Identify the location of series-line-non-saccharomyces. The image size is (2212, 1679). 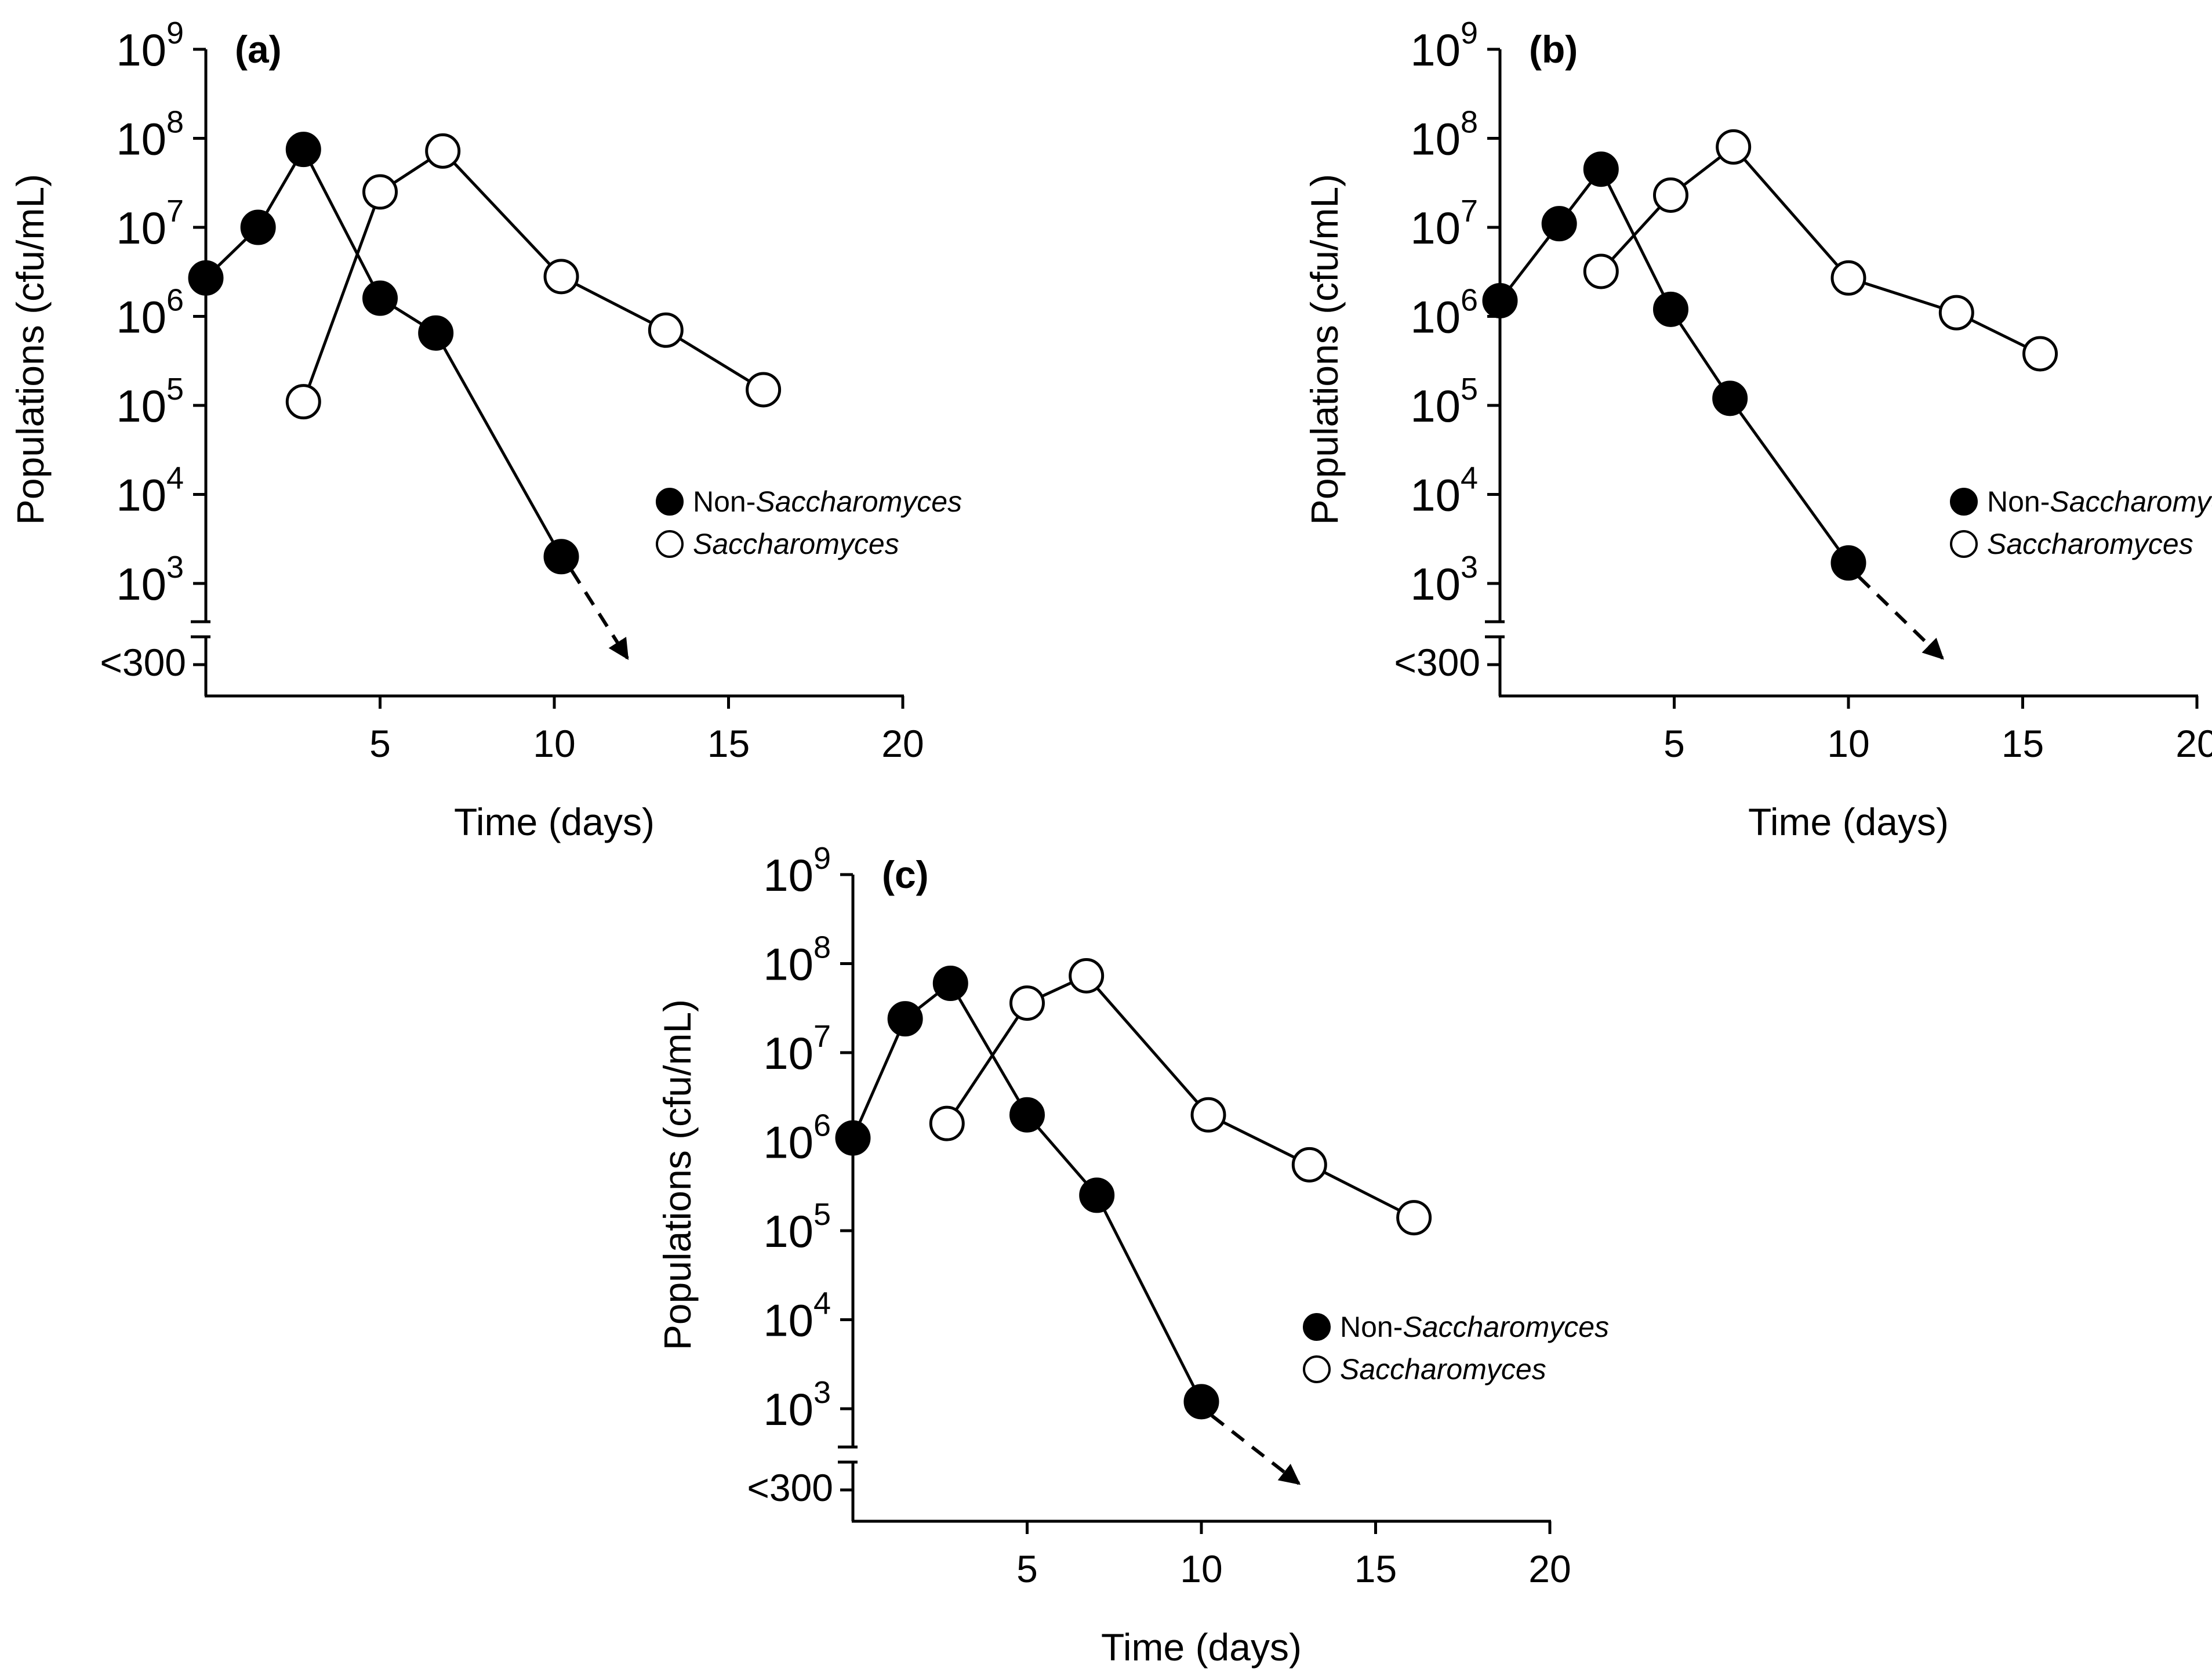
(1027, 1192).